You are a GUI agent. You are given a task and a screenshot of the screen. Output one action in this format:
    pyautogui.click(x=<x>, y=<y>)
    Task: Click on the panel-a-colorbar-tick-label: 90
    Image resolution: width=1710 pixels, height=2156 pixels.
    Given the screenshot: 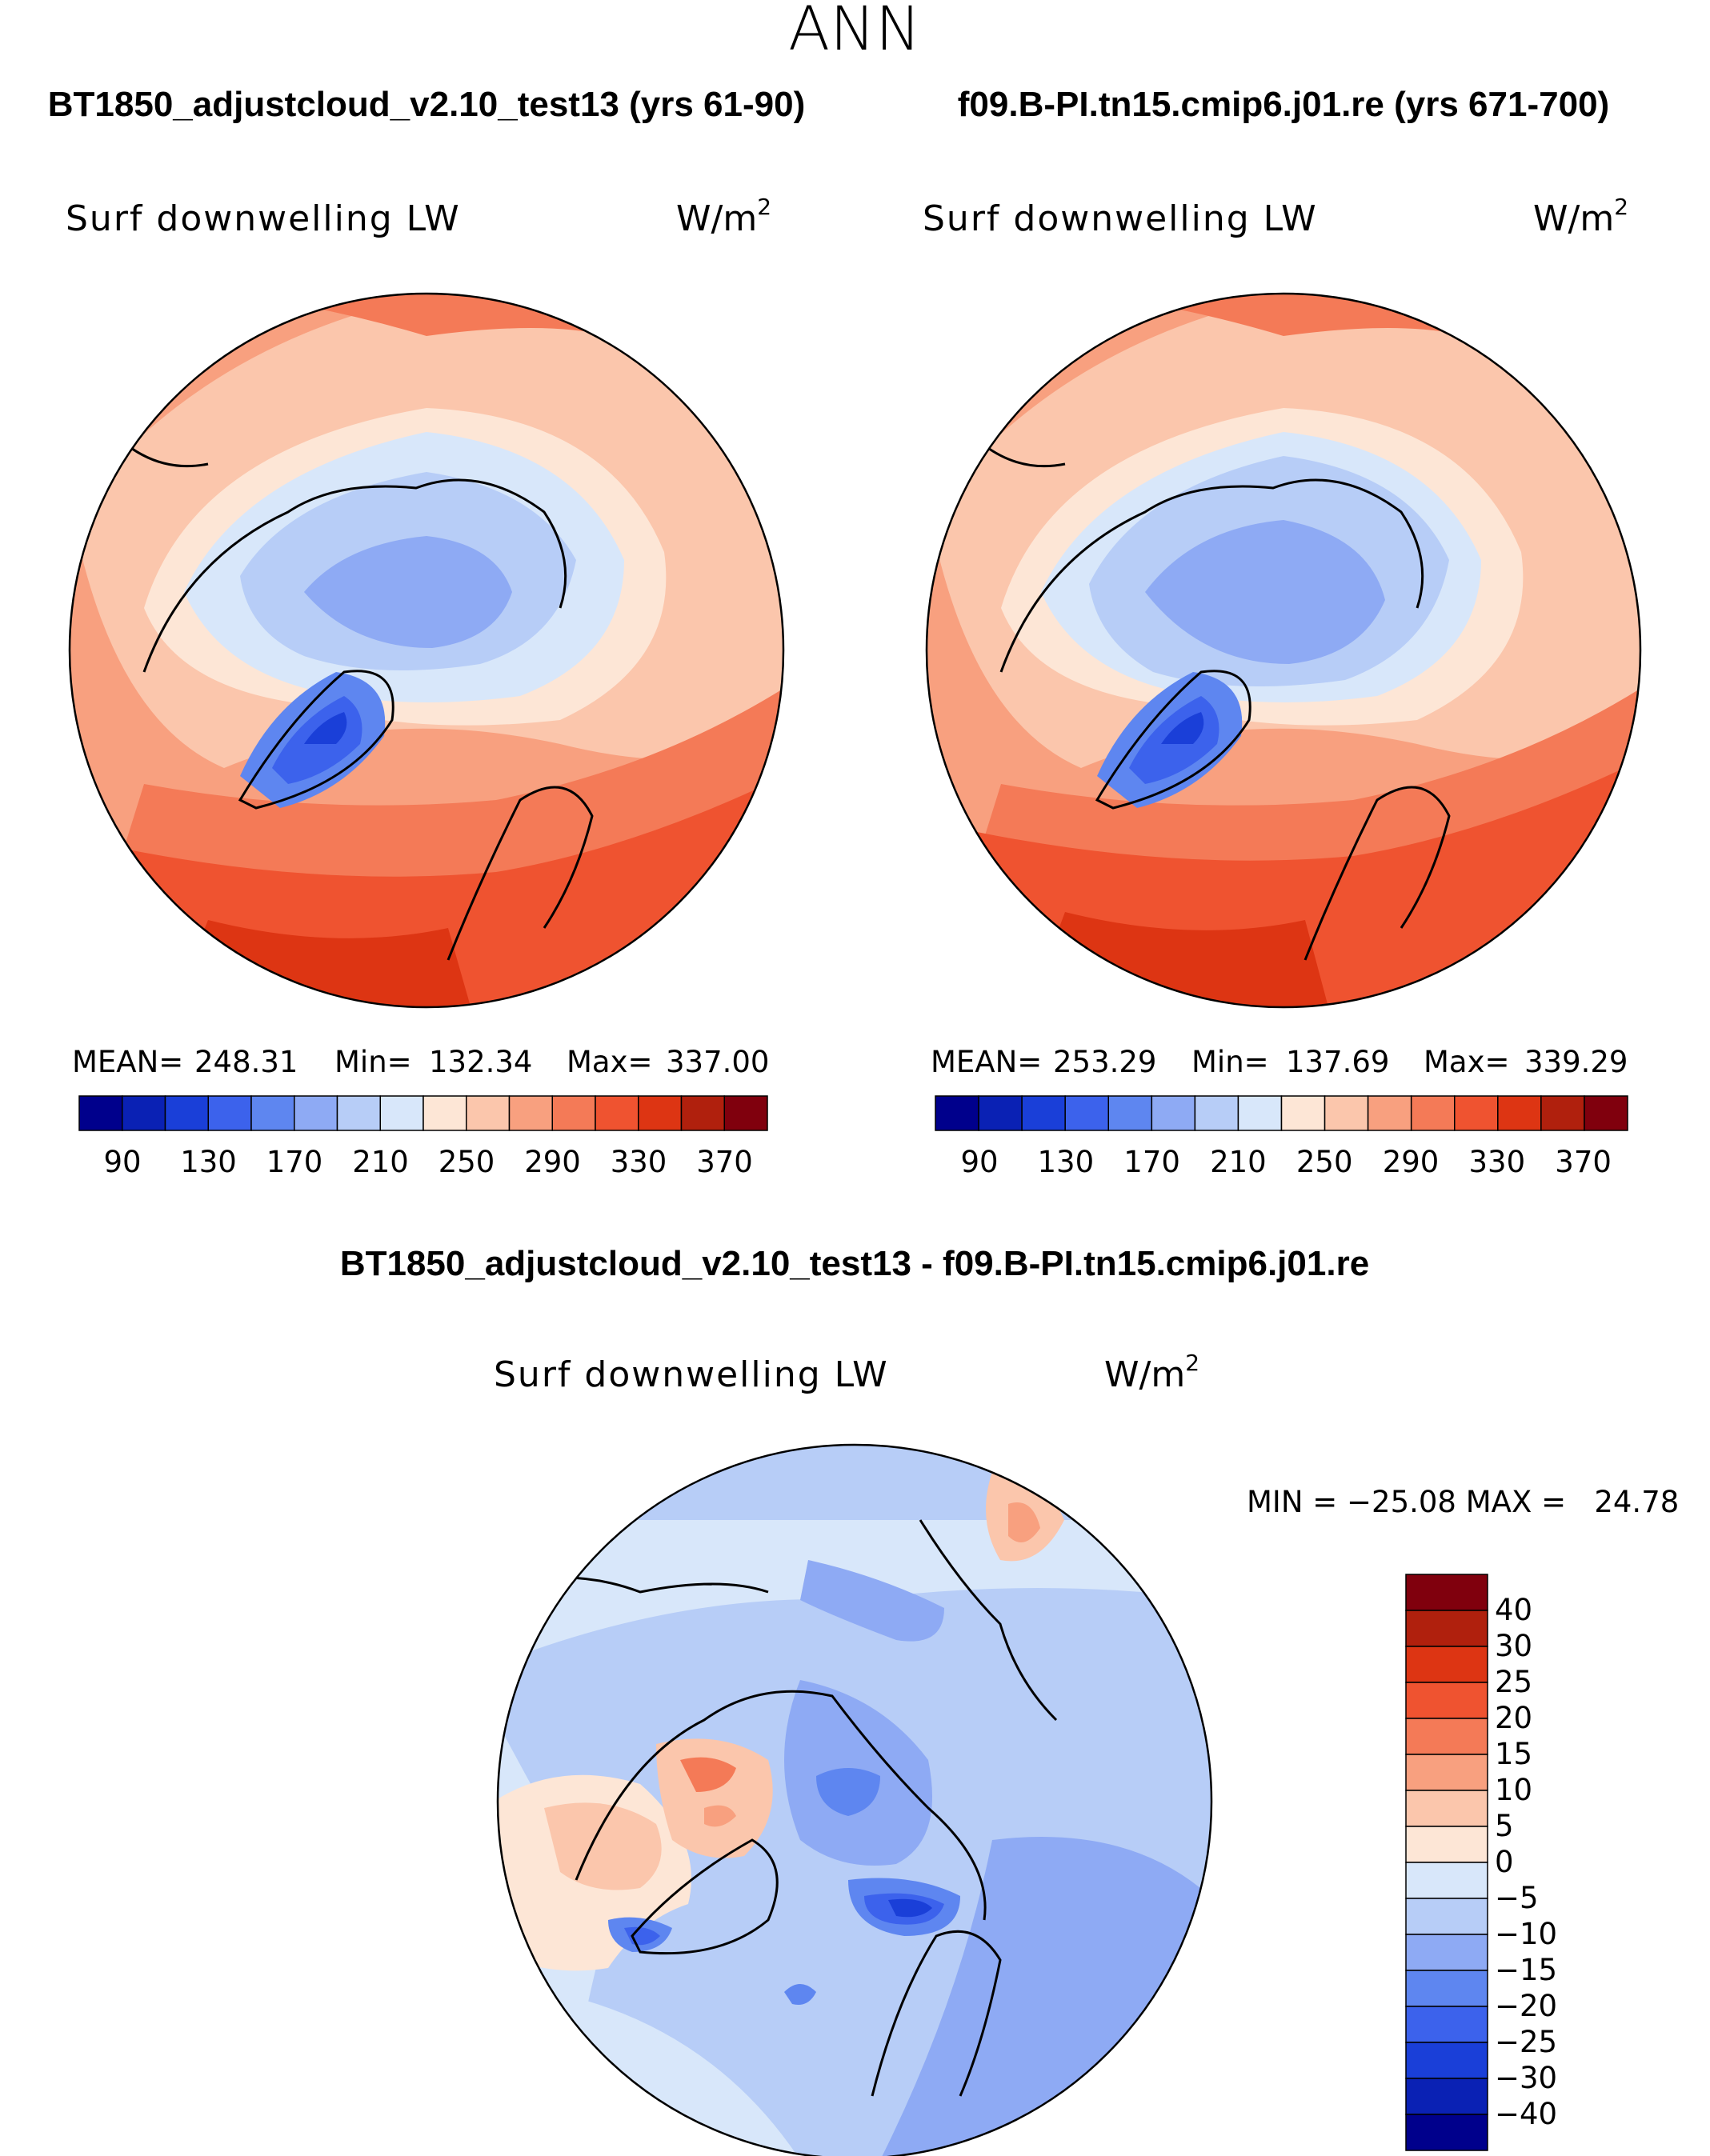 What is the action you would take?
    pyautogui.click(x=122, y=1162)
    